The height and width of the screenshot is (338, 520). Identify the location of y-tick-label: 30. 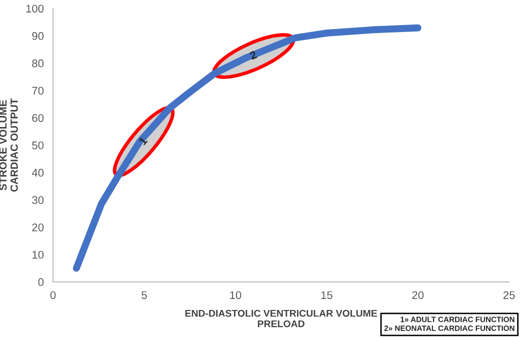
(38, 200).